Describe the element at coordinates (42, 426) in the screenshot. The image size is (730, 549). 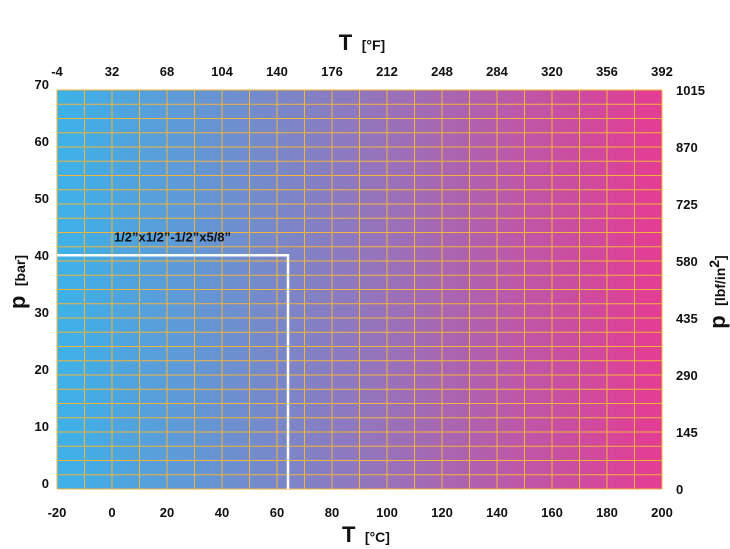
I see `y-left-tick-label: 10` at that location.